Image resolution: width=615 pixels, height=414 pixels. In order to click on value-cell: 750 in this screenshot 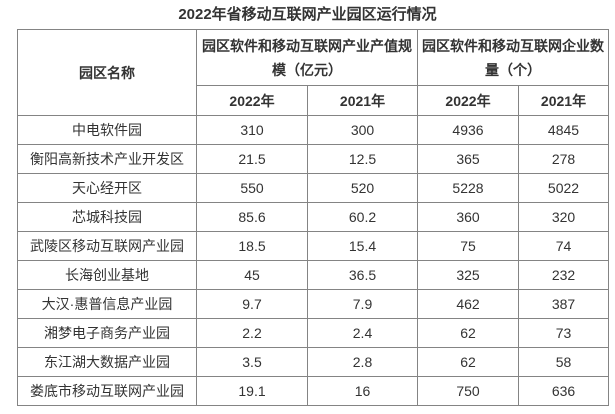, I will do `click(468, 391)`.